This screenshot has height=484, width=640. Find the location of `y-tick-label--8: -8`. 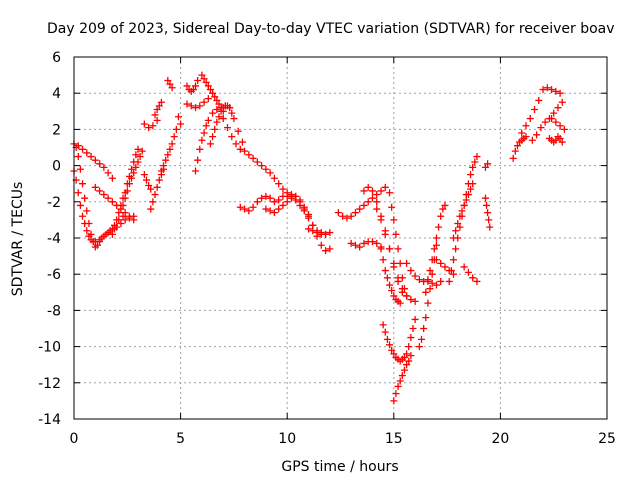

y-tick-label--8: -8 is located at coordinates (54, 311).